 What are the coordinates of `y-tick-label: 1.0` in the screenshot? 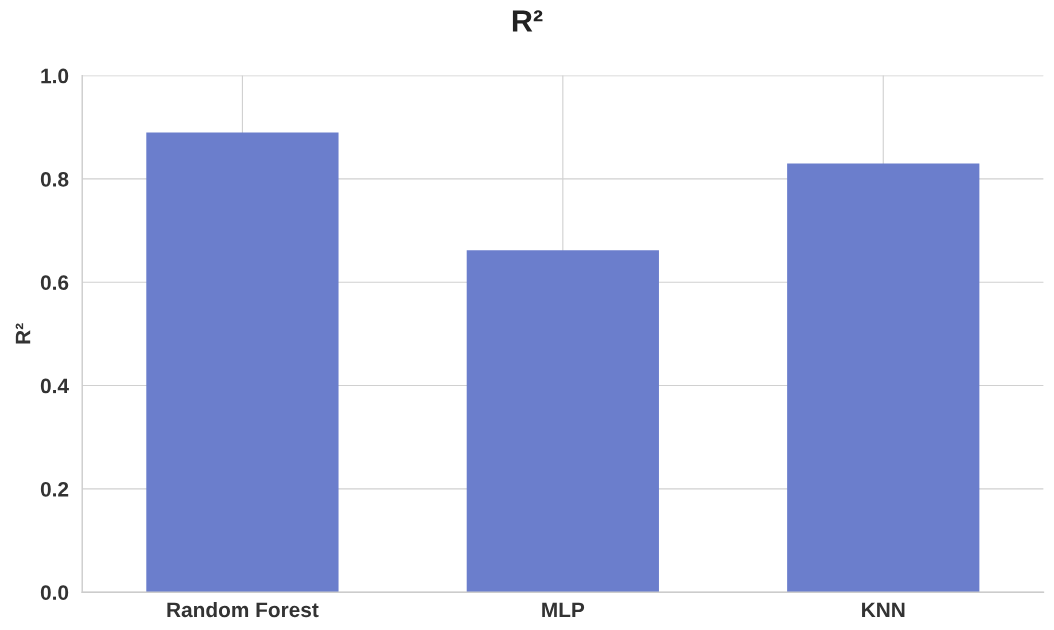 It's located at (55, 76).